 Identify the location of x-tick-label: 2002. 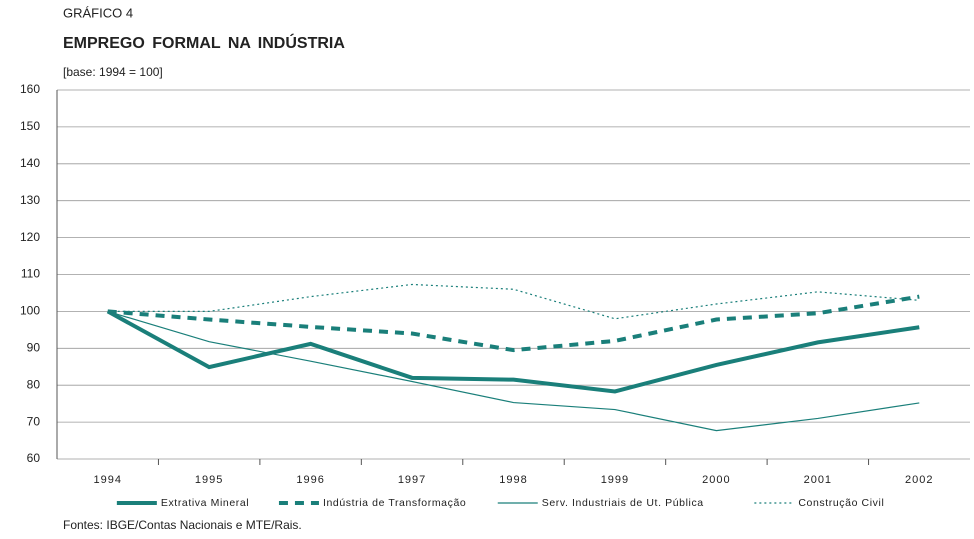
(919, 480).